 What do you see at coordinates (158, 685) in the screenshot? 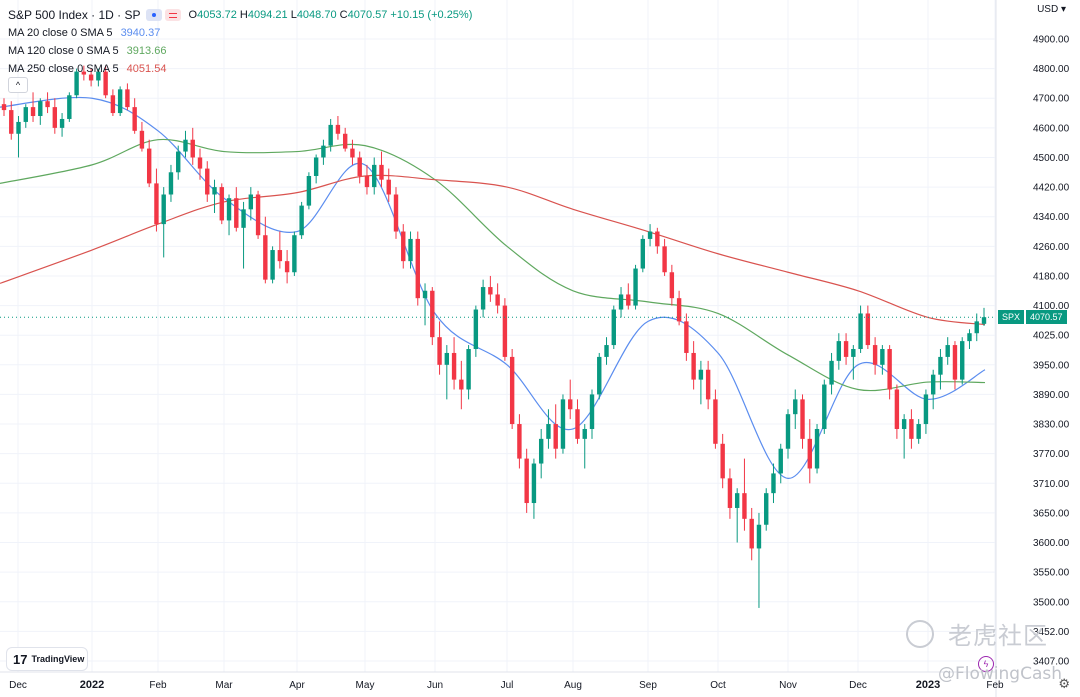
I see `time-tick-label: Feb` at bounding box center [158, 685].